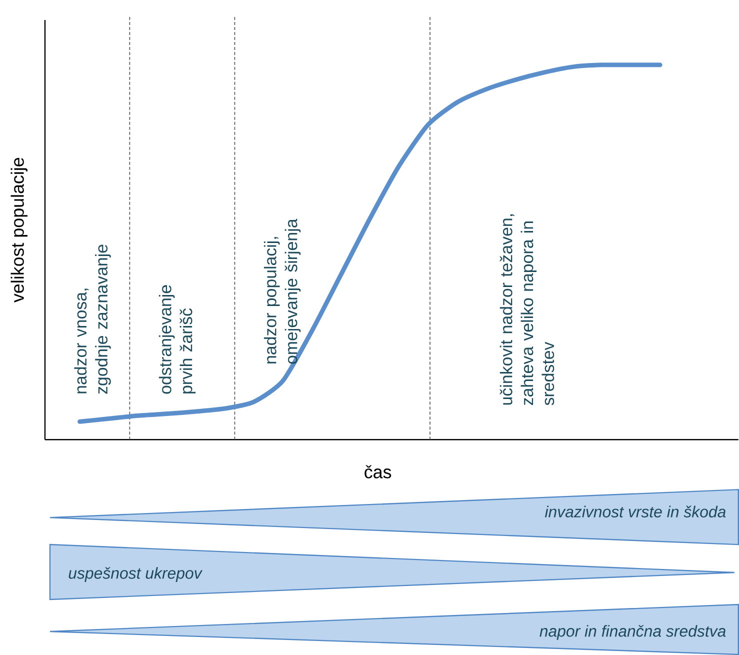  Describe the element at coordinates (282, 291) in the screenshot. I see `annotation: nadzor populacij, omejevanje širjenja` at that location.